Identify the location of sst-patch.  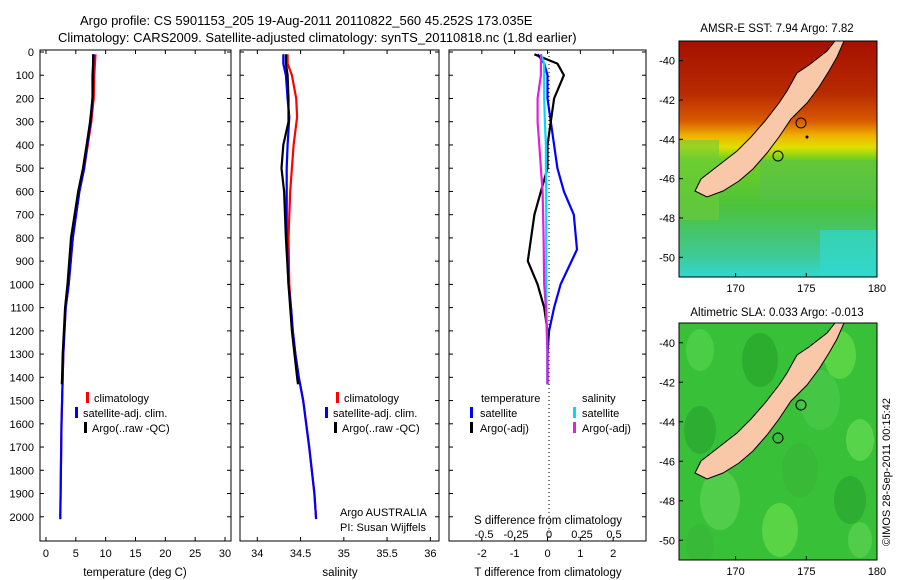
(818, 180).